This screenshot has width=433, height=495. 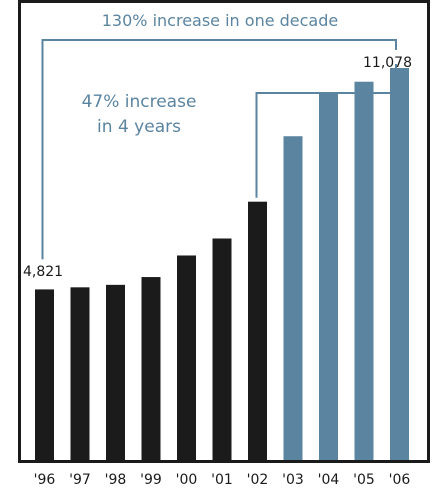 I want to click on tick-label-99: '99, so click(x=151, y=480).